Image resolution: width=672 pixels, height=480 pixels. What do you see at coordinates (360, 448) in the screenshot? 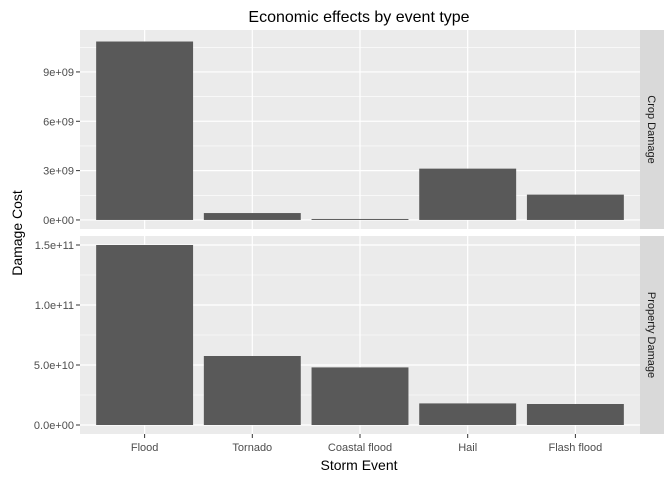
I see `x-tick-label: Coastal flood` at bounding box center [360, 448].